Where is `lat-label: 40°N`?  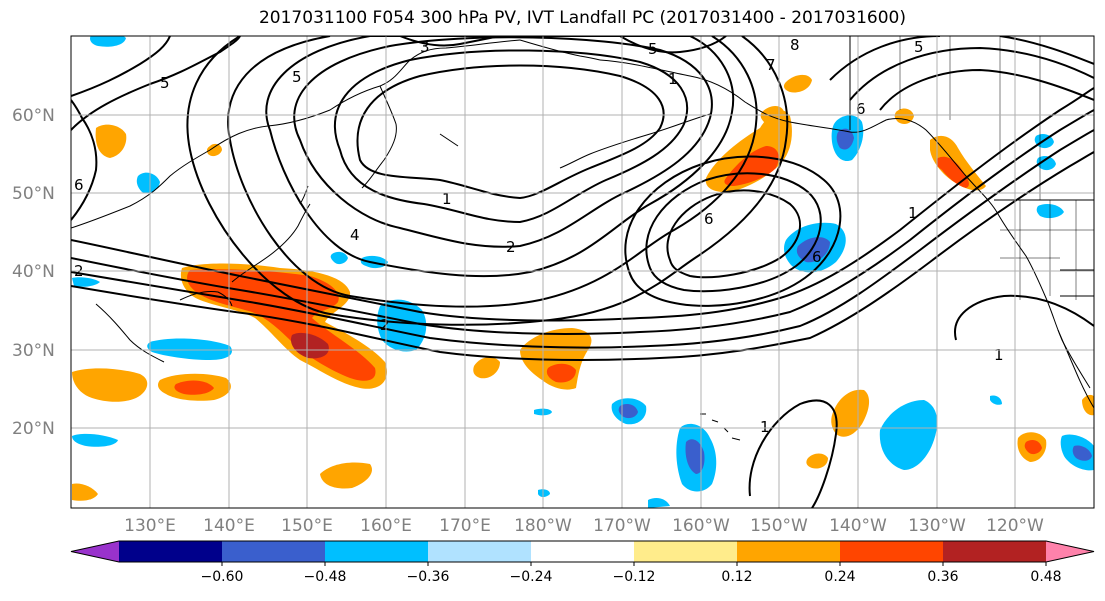 lat-label: 40°N is located at coordinates (33, 272).